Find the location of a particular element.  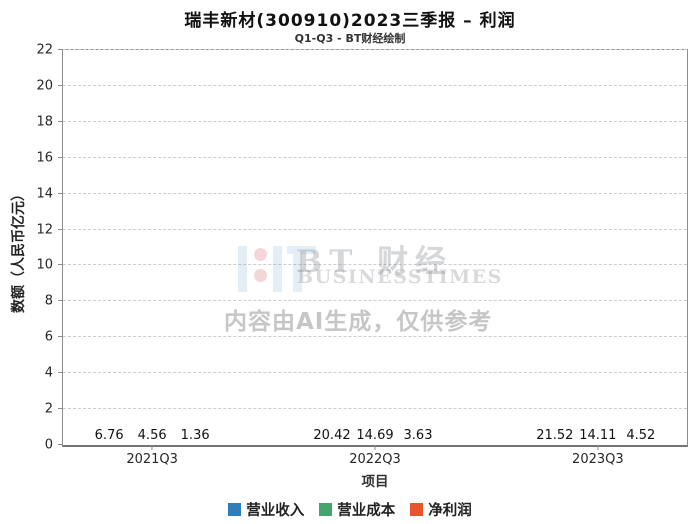

bar-value-label: 3.63 is located at coordinates (418, 435).